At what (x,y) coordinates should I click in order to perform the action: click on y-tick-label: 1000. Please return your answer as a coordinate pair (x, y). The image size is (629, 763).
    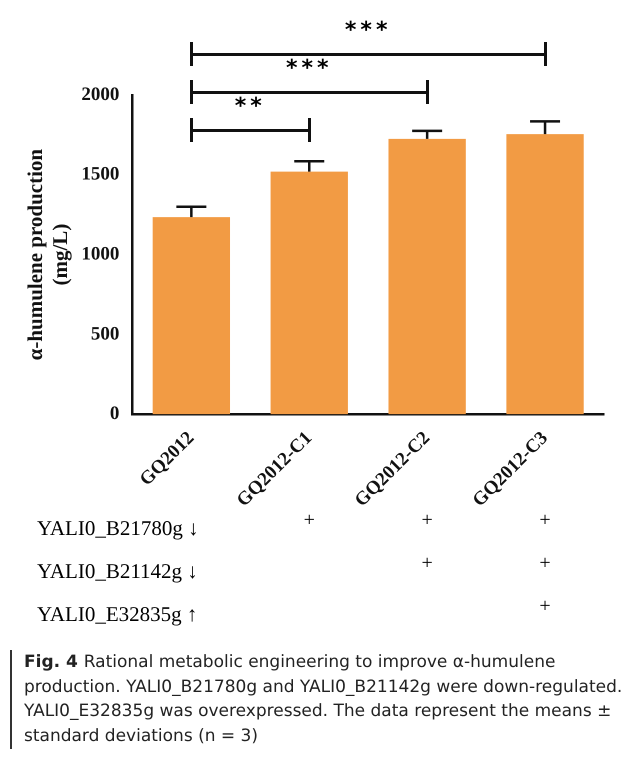
    Looking at the image, I should click on (100, 254).